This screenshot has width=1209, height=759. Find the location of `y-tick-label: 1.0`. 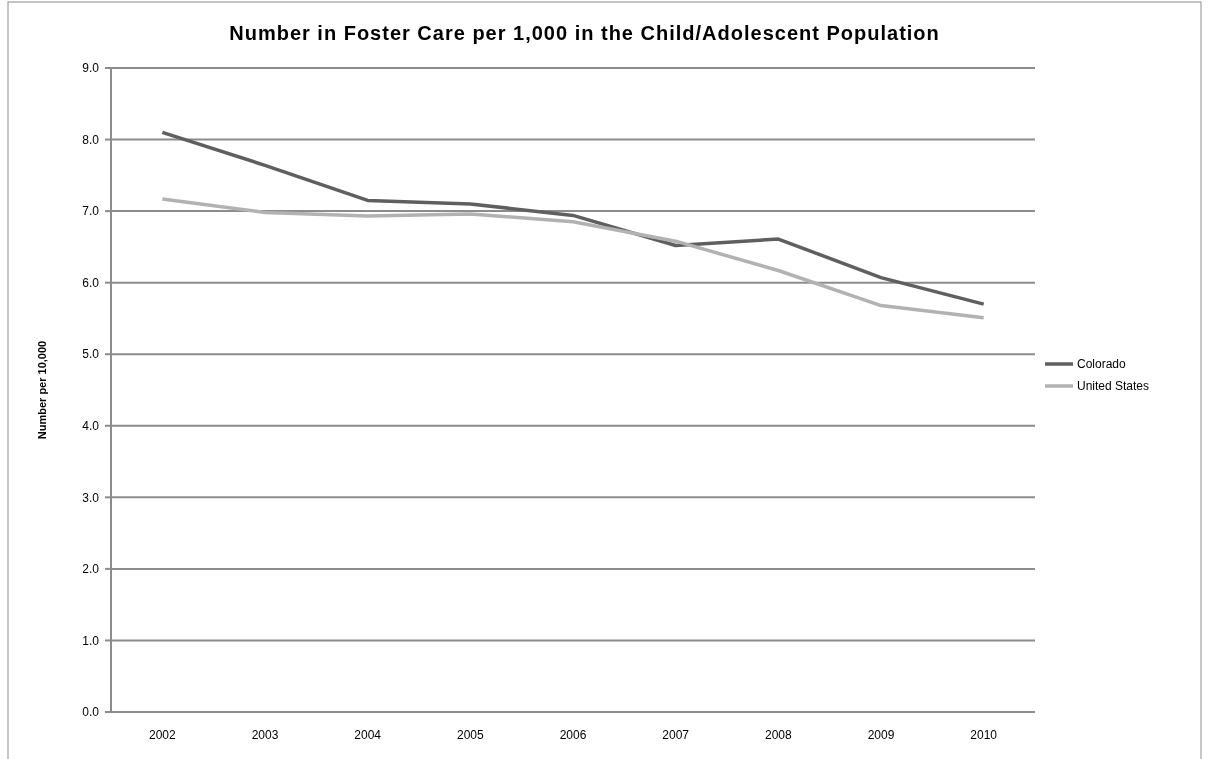

y-tick-label: 1.0 is located at coordinates (91, 640).